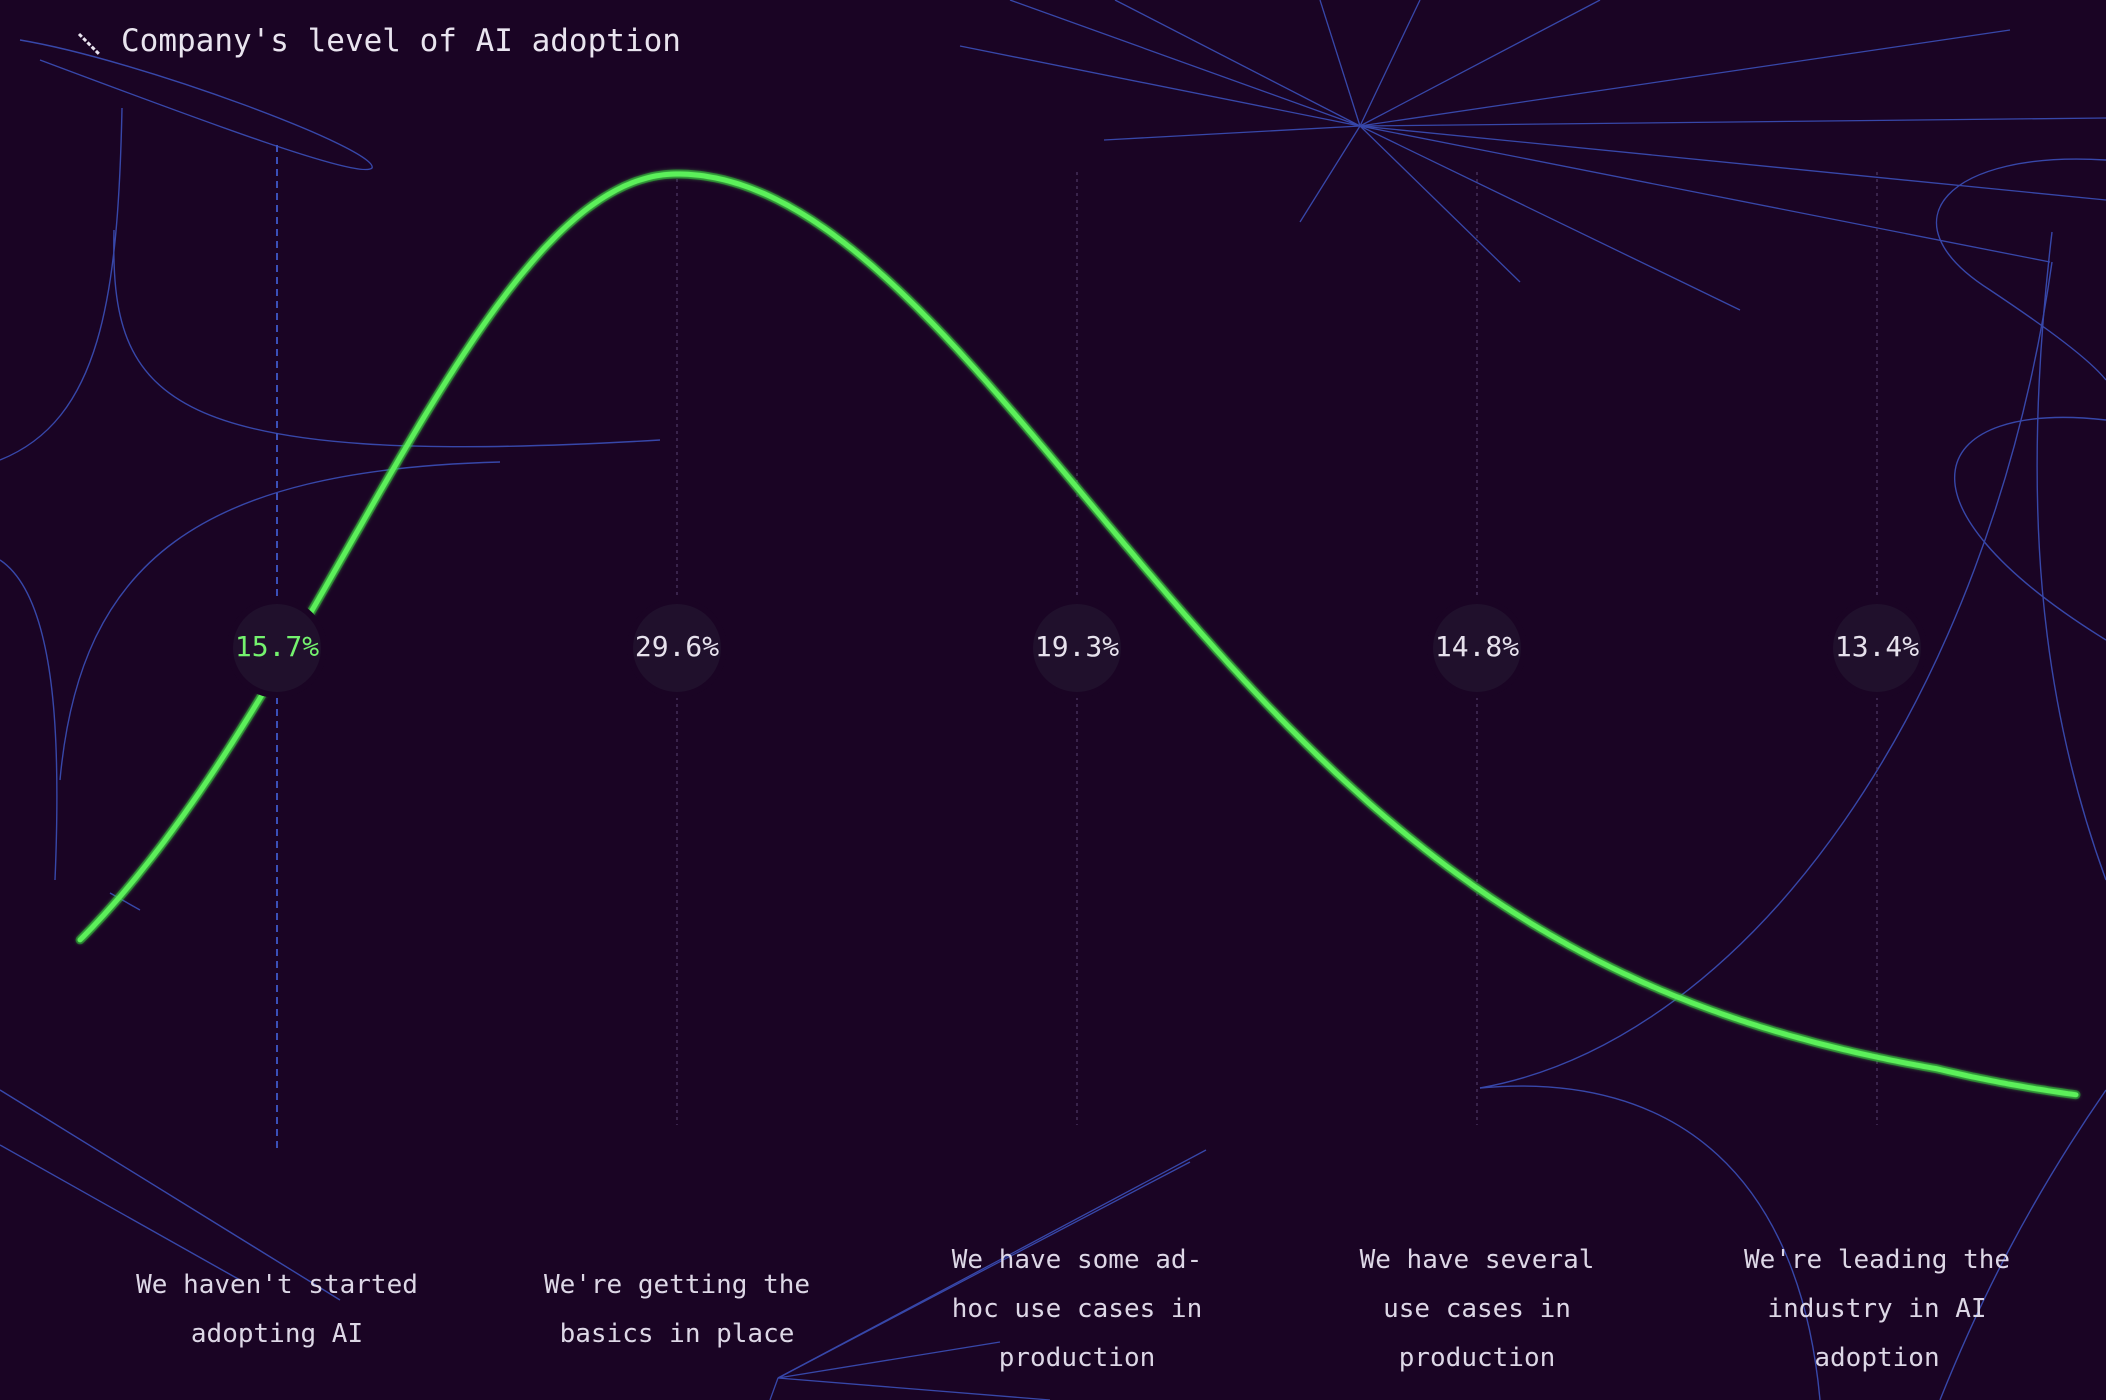  Describe the element at coordinates (677, 1334) in the screenshot. I see `category-label-line: basics in place` at that location.